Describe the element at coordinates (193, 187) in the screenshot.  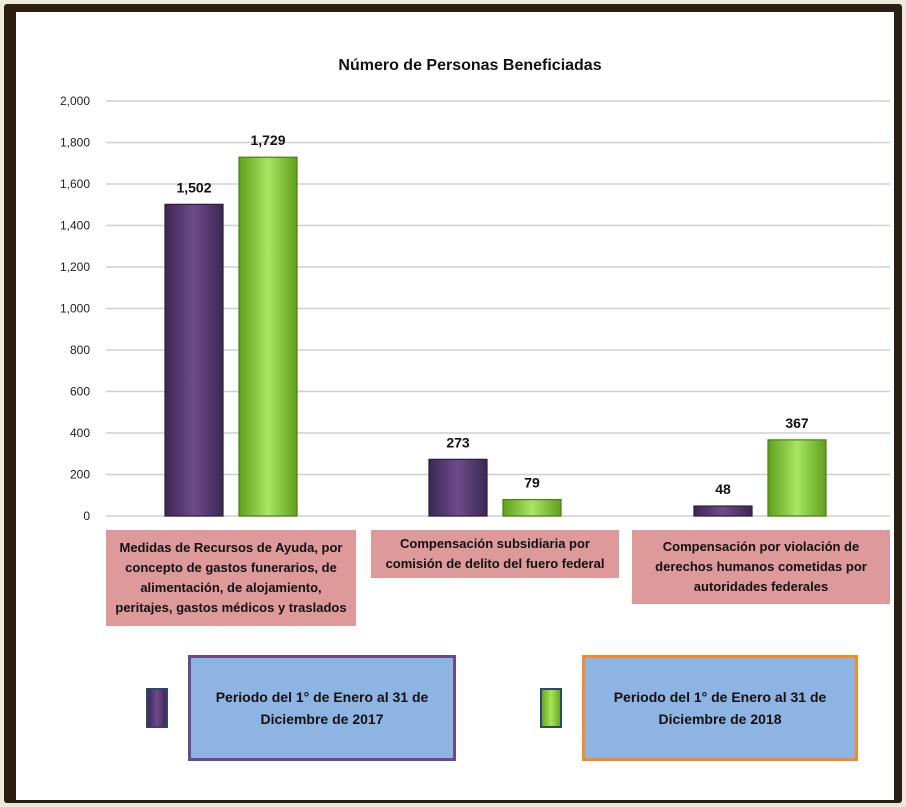
I see `data-label: 1,502` at that location.